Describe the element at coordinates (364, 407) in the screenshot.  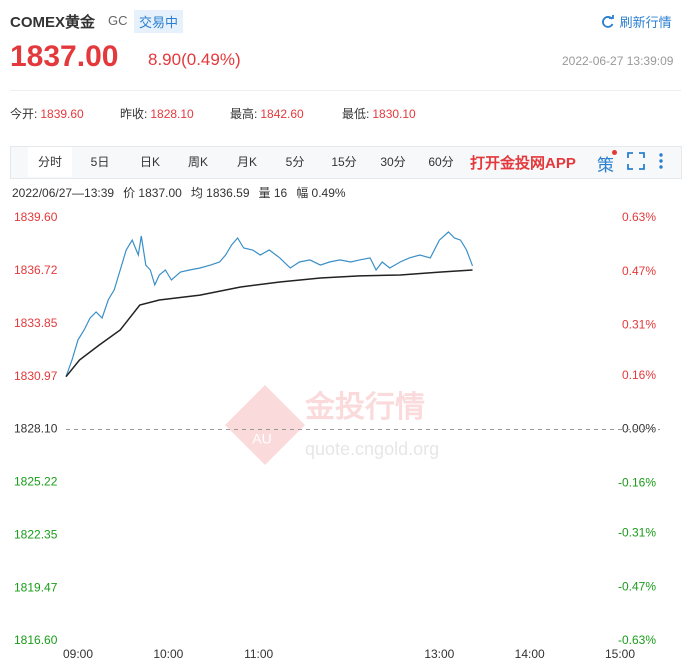
I see `watermark-name: 金投行情` at that location.